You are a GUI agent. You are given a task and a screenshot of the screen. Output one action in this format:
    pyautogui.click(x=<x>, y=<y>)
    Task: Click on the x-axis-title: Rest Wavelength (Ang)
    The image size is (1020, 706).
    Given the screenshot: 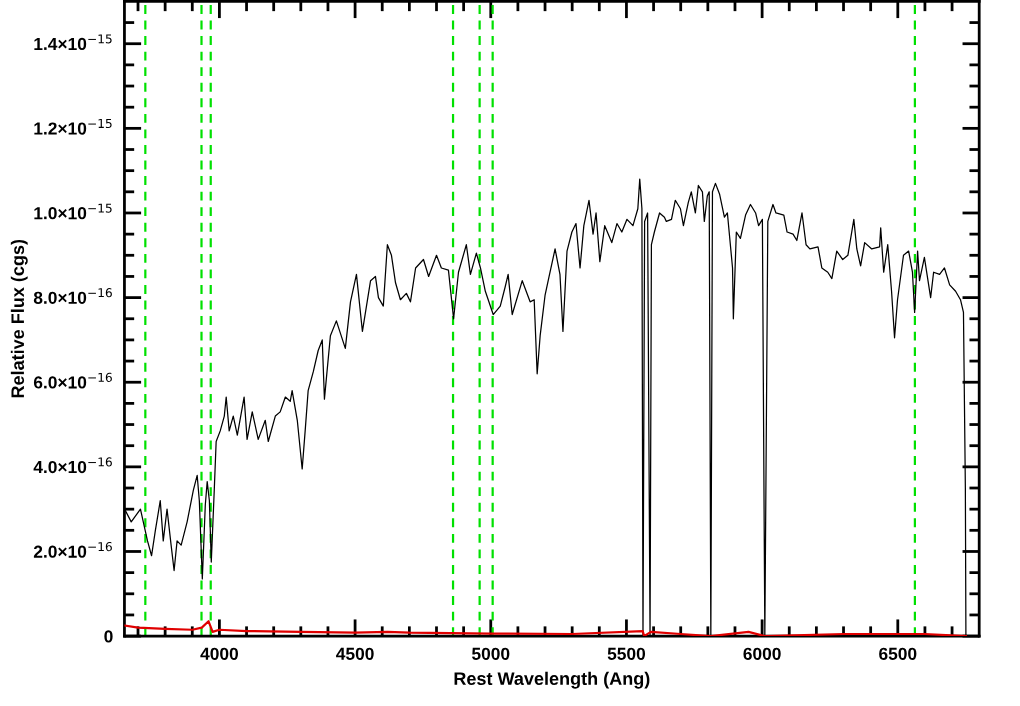 What is the action you would take?
    pyautogui.click(x=552, y=680)
    